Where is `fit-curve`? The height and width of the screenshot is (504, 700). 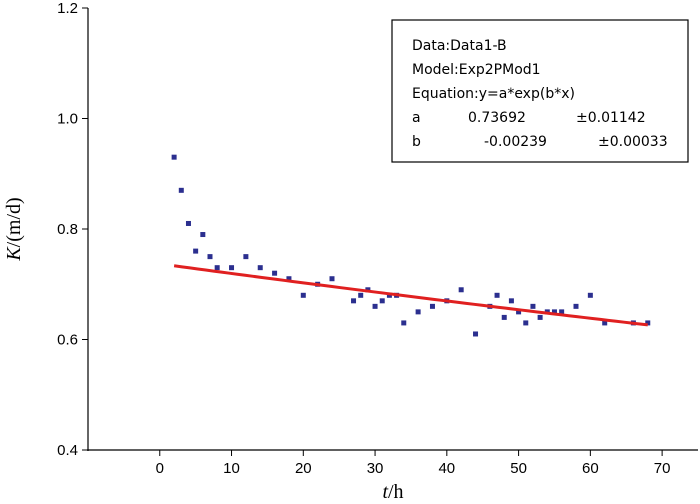 fit-curve is located at coordinates (410, 295).